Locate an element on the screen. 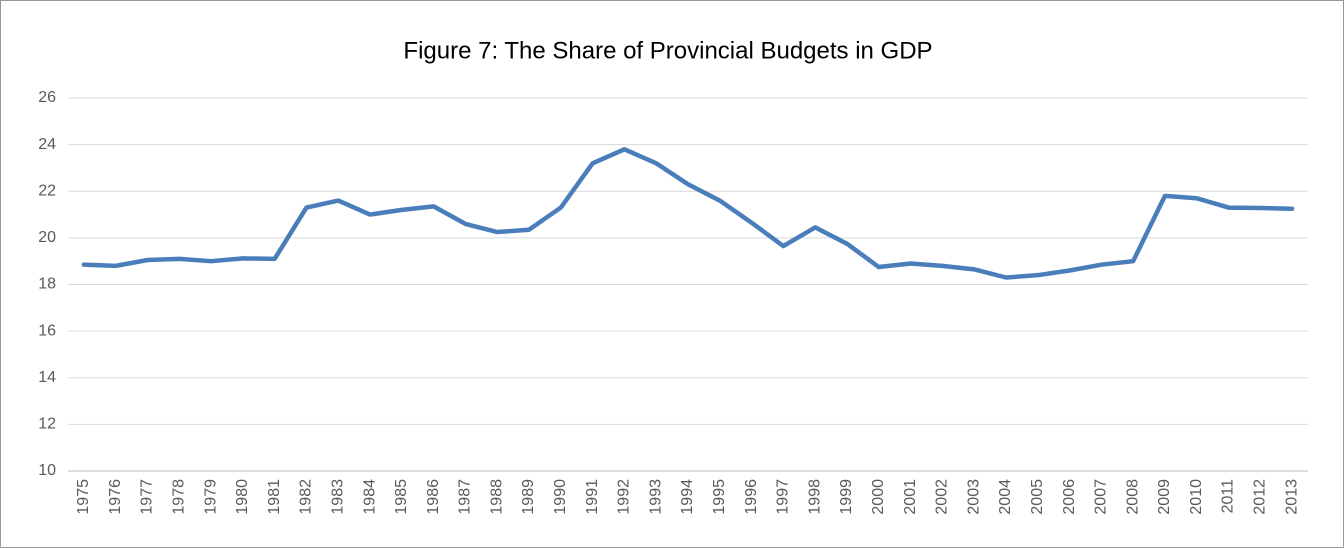 The width and height of the screenshot is (1344, 548). x-tick-label: 1981 is located at coordinates (274, 497).